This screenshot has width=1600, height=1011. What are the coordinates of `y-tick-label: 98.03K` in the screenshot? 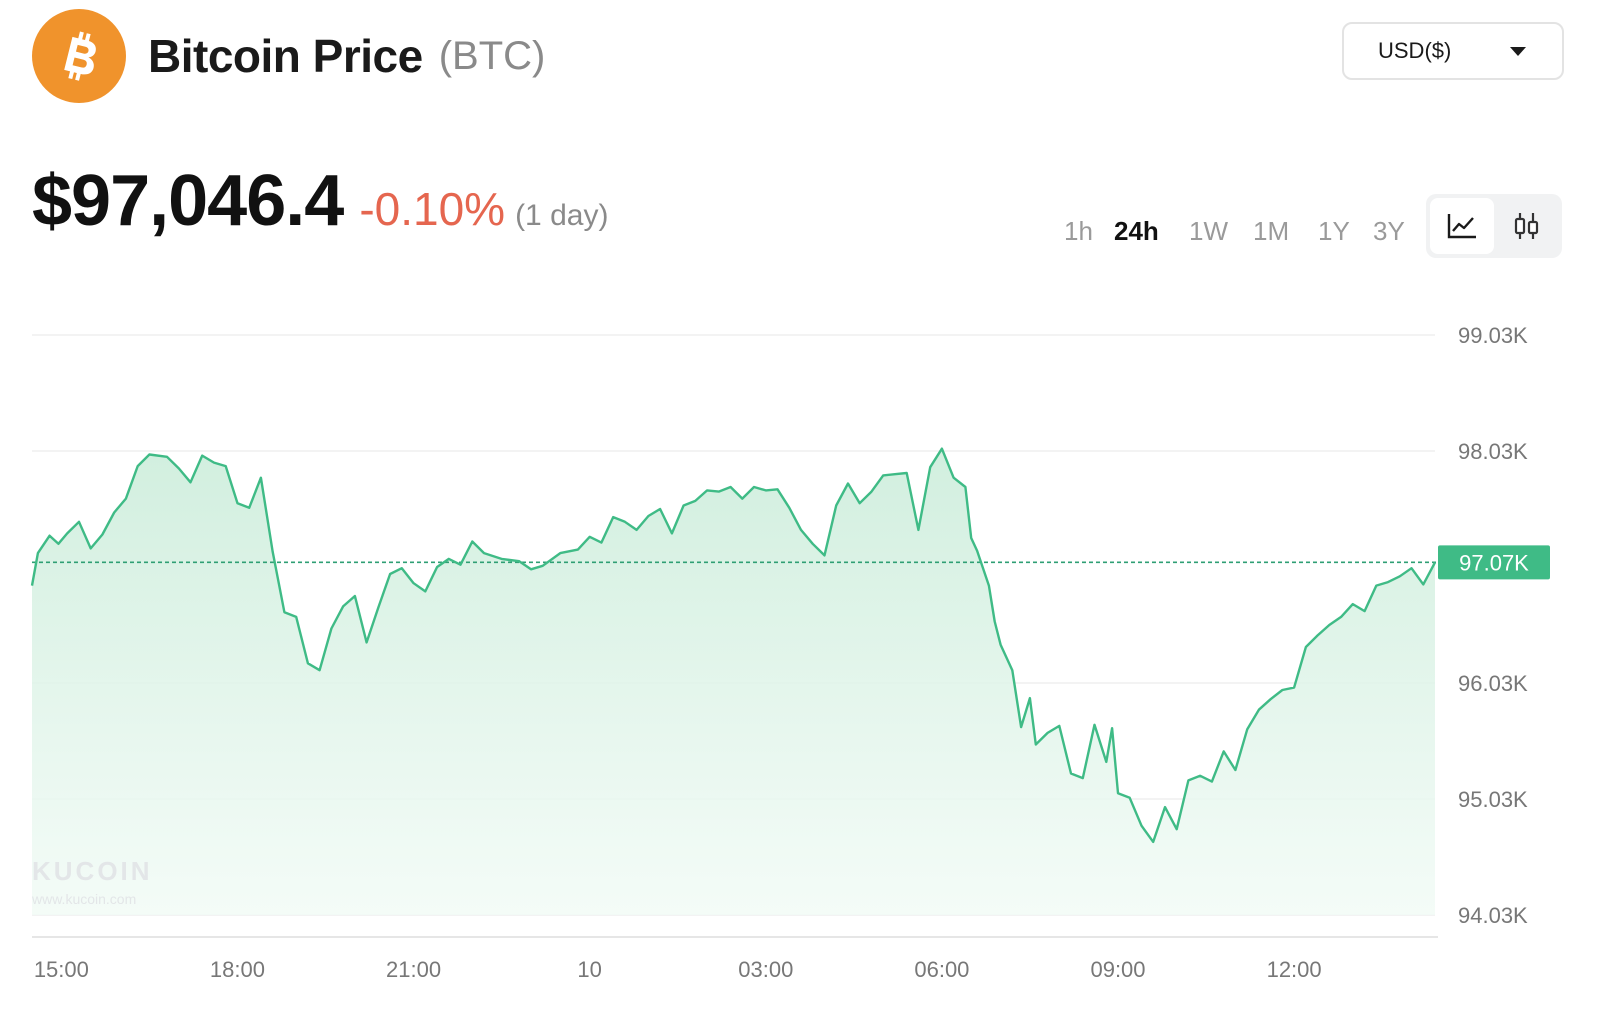 It's located at (1493, 451).